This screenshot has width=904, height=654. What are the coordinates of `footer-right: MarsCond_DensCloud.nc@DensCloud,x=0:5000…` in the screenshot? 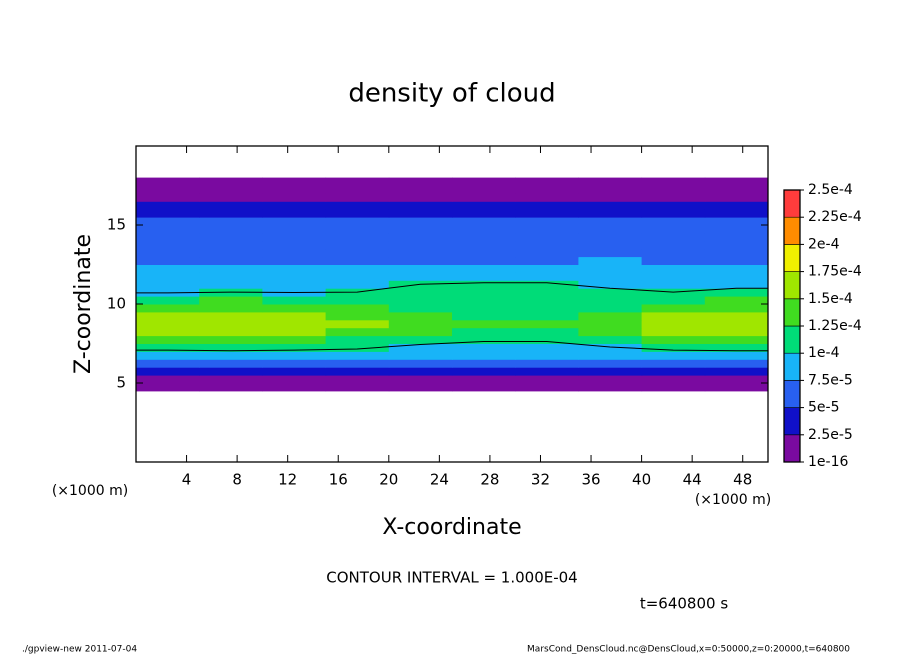 It's located at (688, 649).